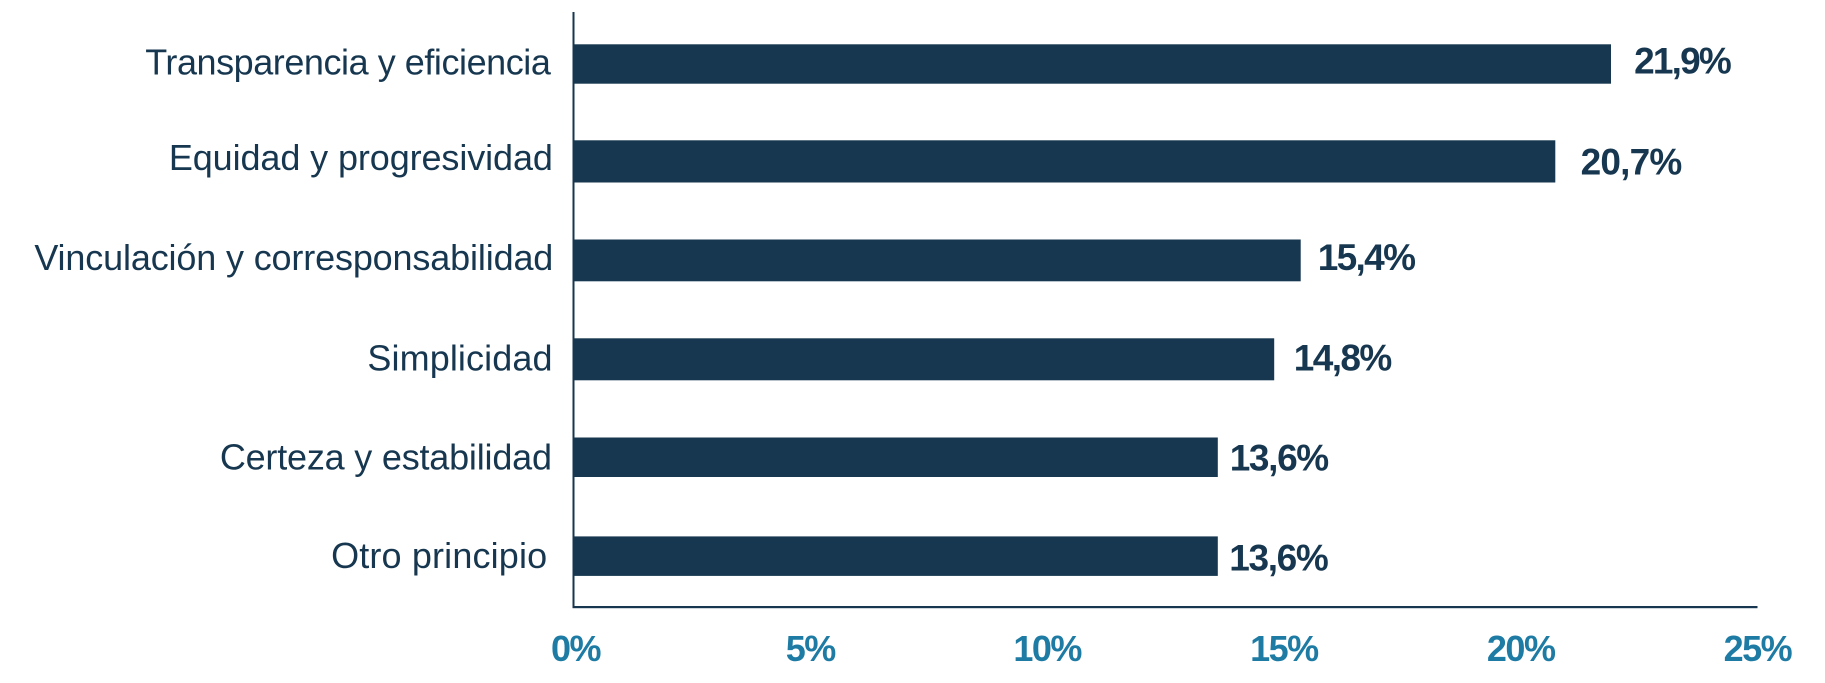  Describe the element at coordinates (1631, 161) in the screenshot. I see `svg-text: 20,7%` at that location.